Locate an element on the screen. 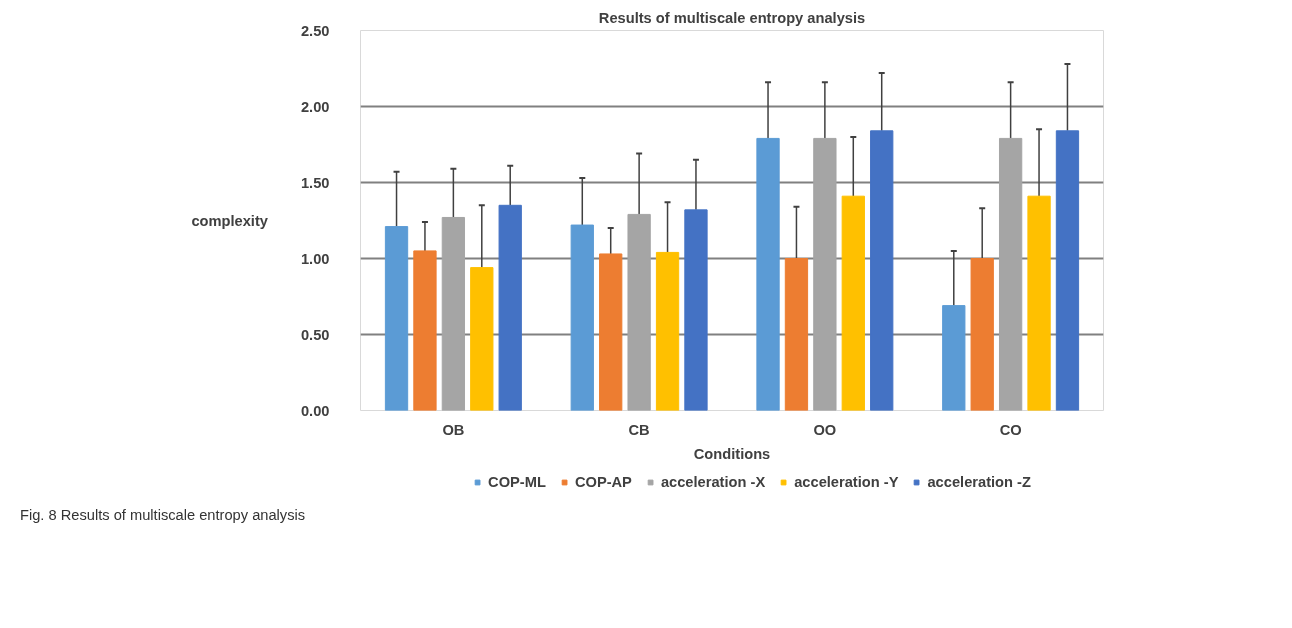 Image resolution: width=1292 pixels, height=628 pixels. x-tick-label: CB is located at coordinates (639, 429).